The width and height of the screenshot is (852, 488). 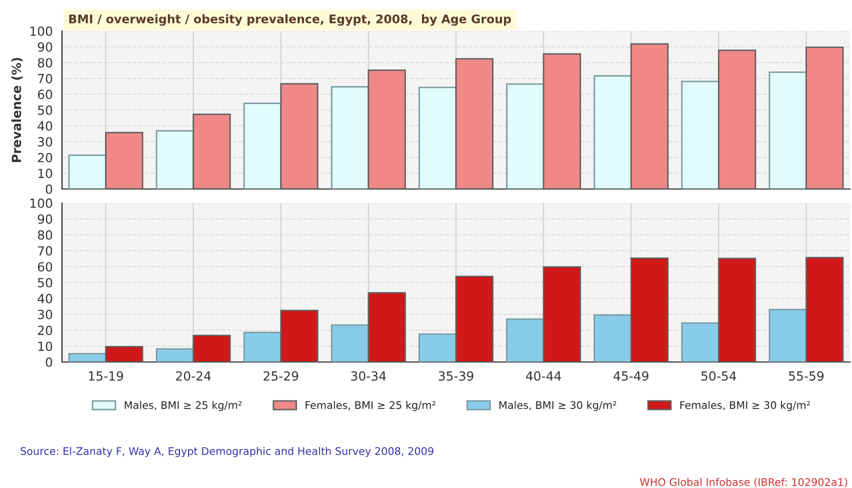 What do you see at coordinates (806, 376) in the screenshot?
I see `x-tick-label: 55-59` at bounding box center [806, 376].